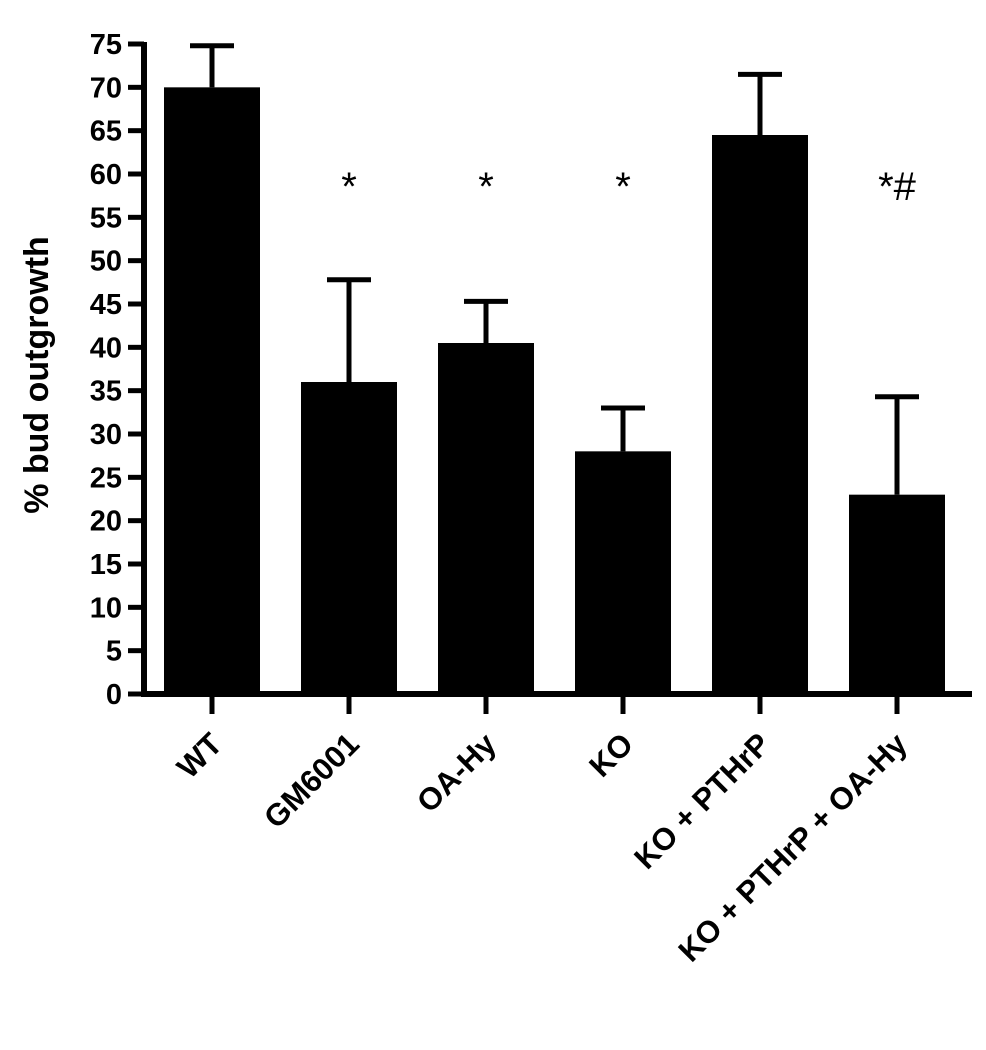  I want to click on x-category-label: KO + PTHrP, so click(702, 801).